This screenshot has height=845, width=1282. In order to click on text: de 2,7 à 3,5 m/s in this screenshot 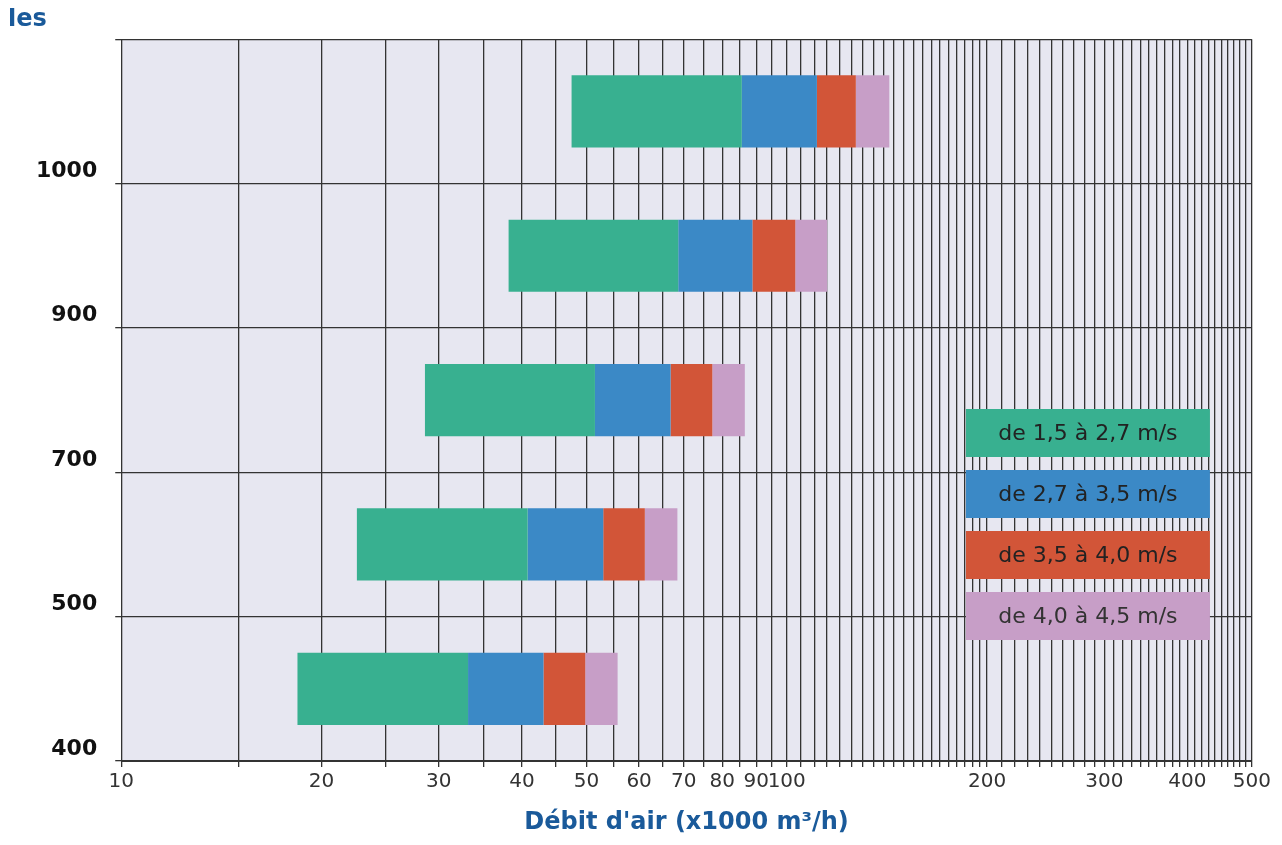, I will do `click(1088, 493)`.